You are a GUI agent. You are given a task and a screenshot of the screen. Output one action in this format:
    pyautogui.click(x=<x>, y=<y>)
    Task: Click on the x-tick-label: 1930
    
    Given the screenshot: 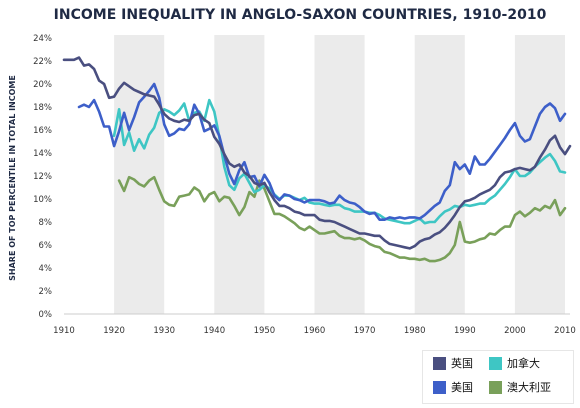 What is the action you would take?
    pyautogui.click(x=164, y=331)
    